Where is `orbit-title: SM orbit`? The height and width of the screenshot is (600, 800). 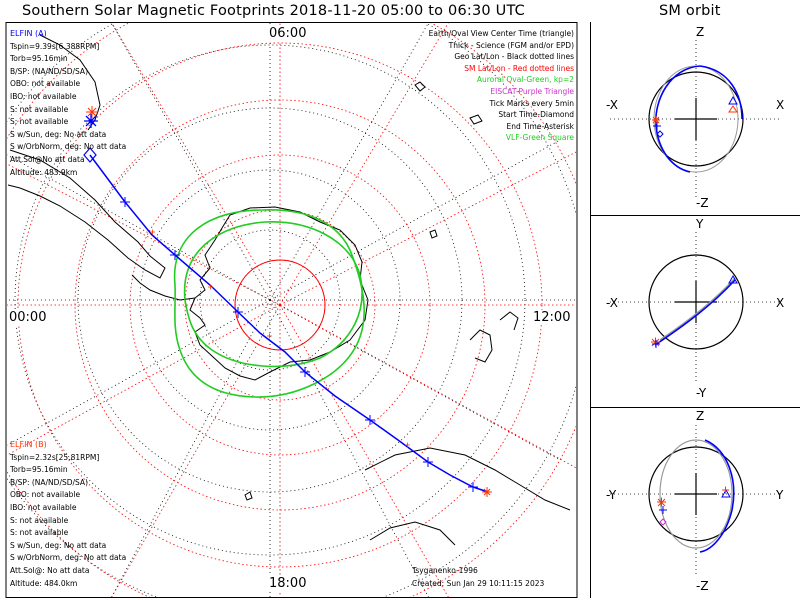 orbit-title: SM orbit is located at coordinates (690, 11).